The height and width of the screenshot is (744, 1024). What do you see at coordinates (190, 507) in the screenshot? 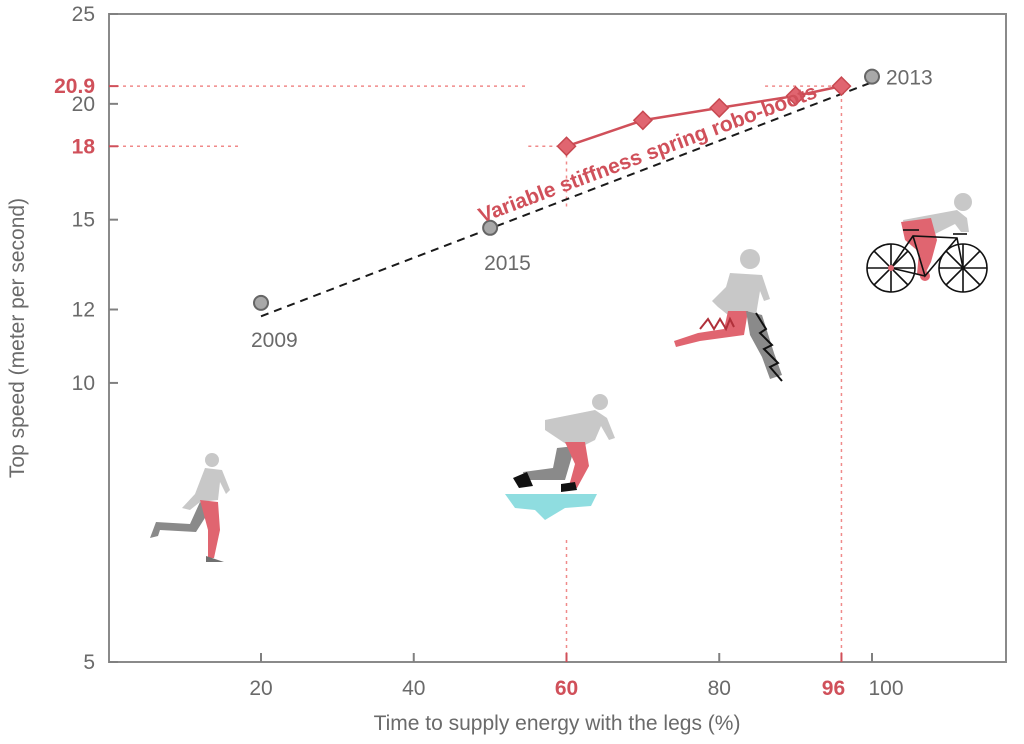
I see `runner-illustration` at bounding box center [190, 507].